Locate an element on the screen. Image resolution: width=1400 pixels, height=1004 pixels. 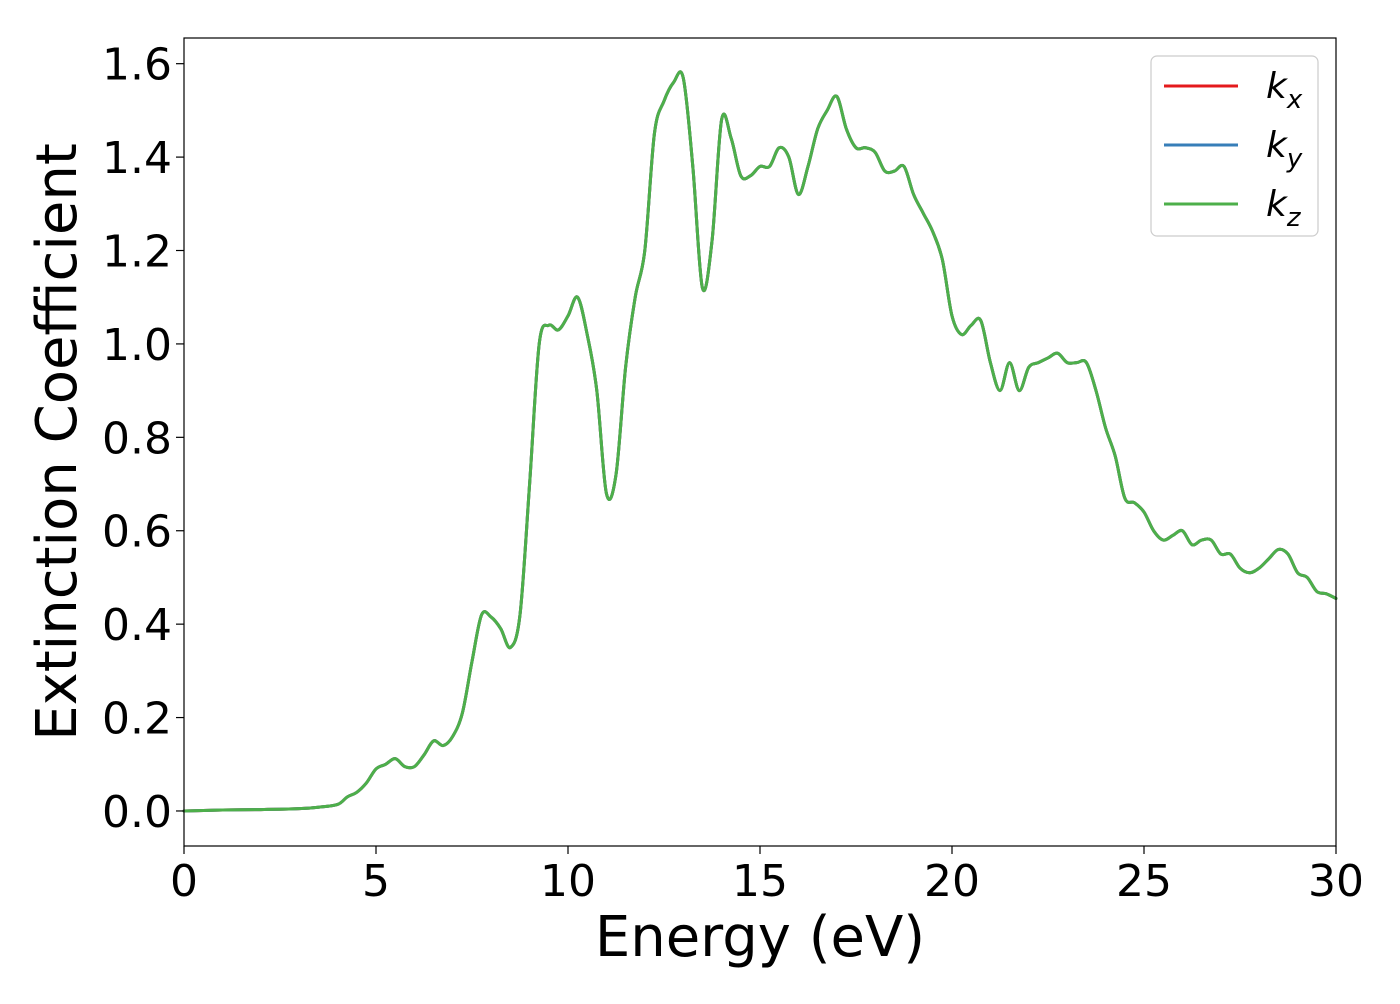
y-tick-label: 0.0 is located at coordinates (137, 812).